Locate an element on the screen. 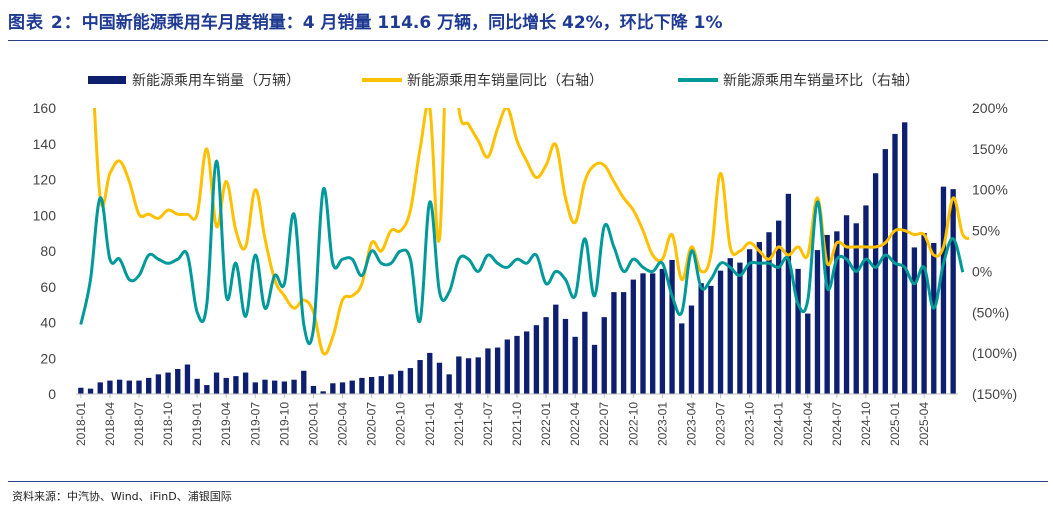  x-tick-label: 2023-01 is located at coordinates (662, 424).